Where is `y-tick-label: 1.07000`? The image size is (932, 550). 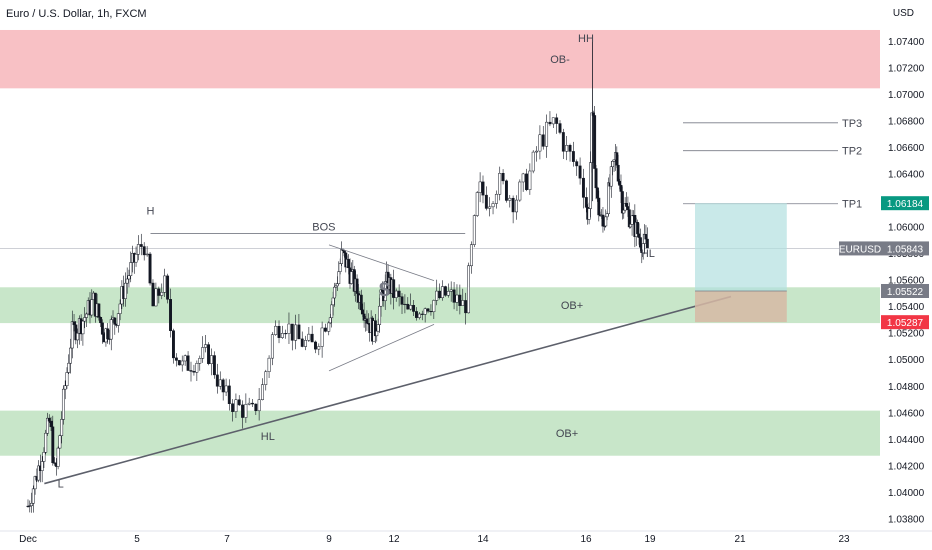 y-tick-label: 1.07000 is located at coordinates (906, 95).